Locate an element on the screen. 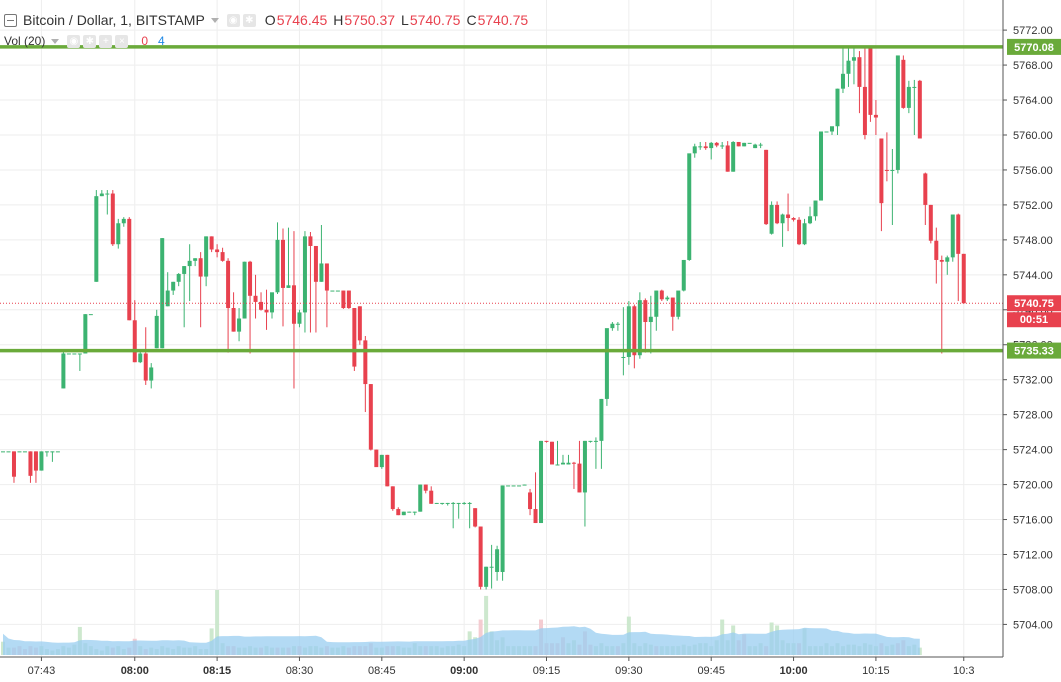 The height and width of the screenshot is (682, 1061). close-icon: × is located at coordinates (122, 41).